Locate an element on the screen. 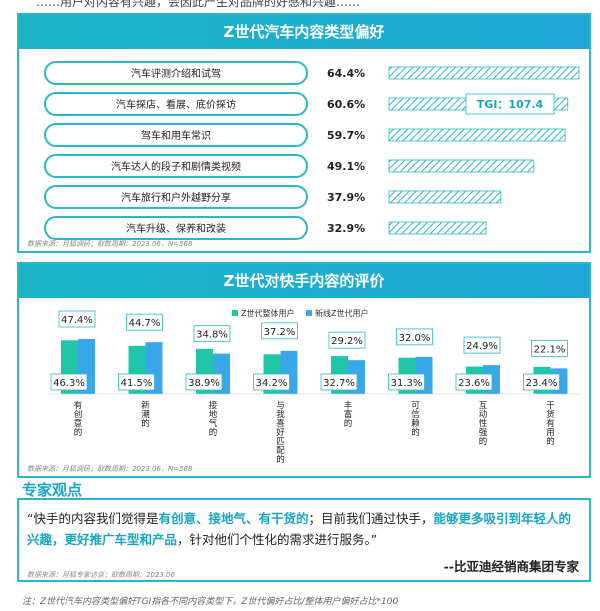 This screenshot has height=611, width=600. category-label-char: 互 is located at coordinates (483, 406).